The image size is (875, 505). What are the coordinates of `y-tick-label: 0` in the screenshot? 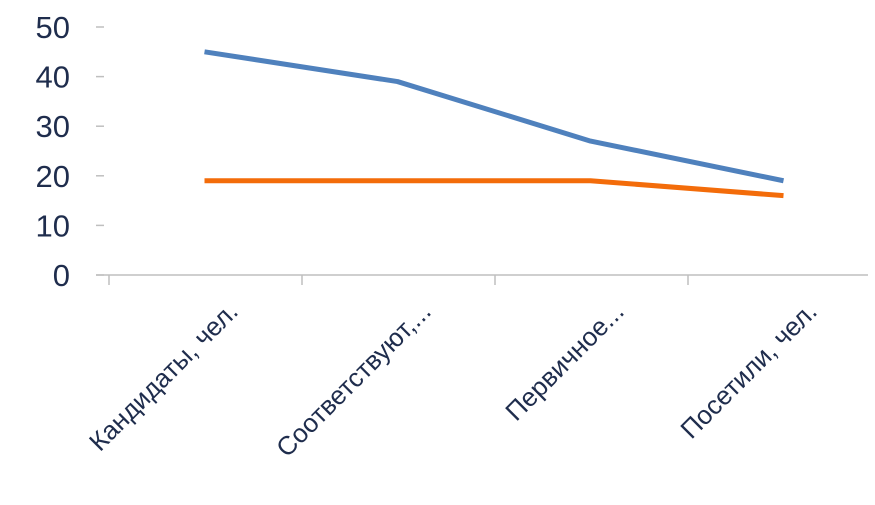 It's located at (61, 275).